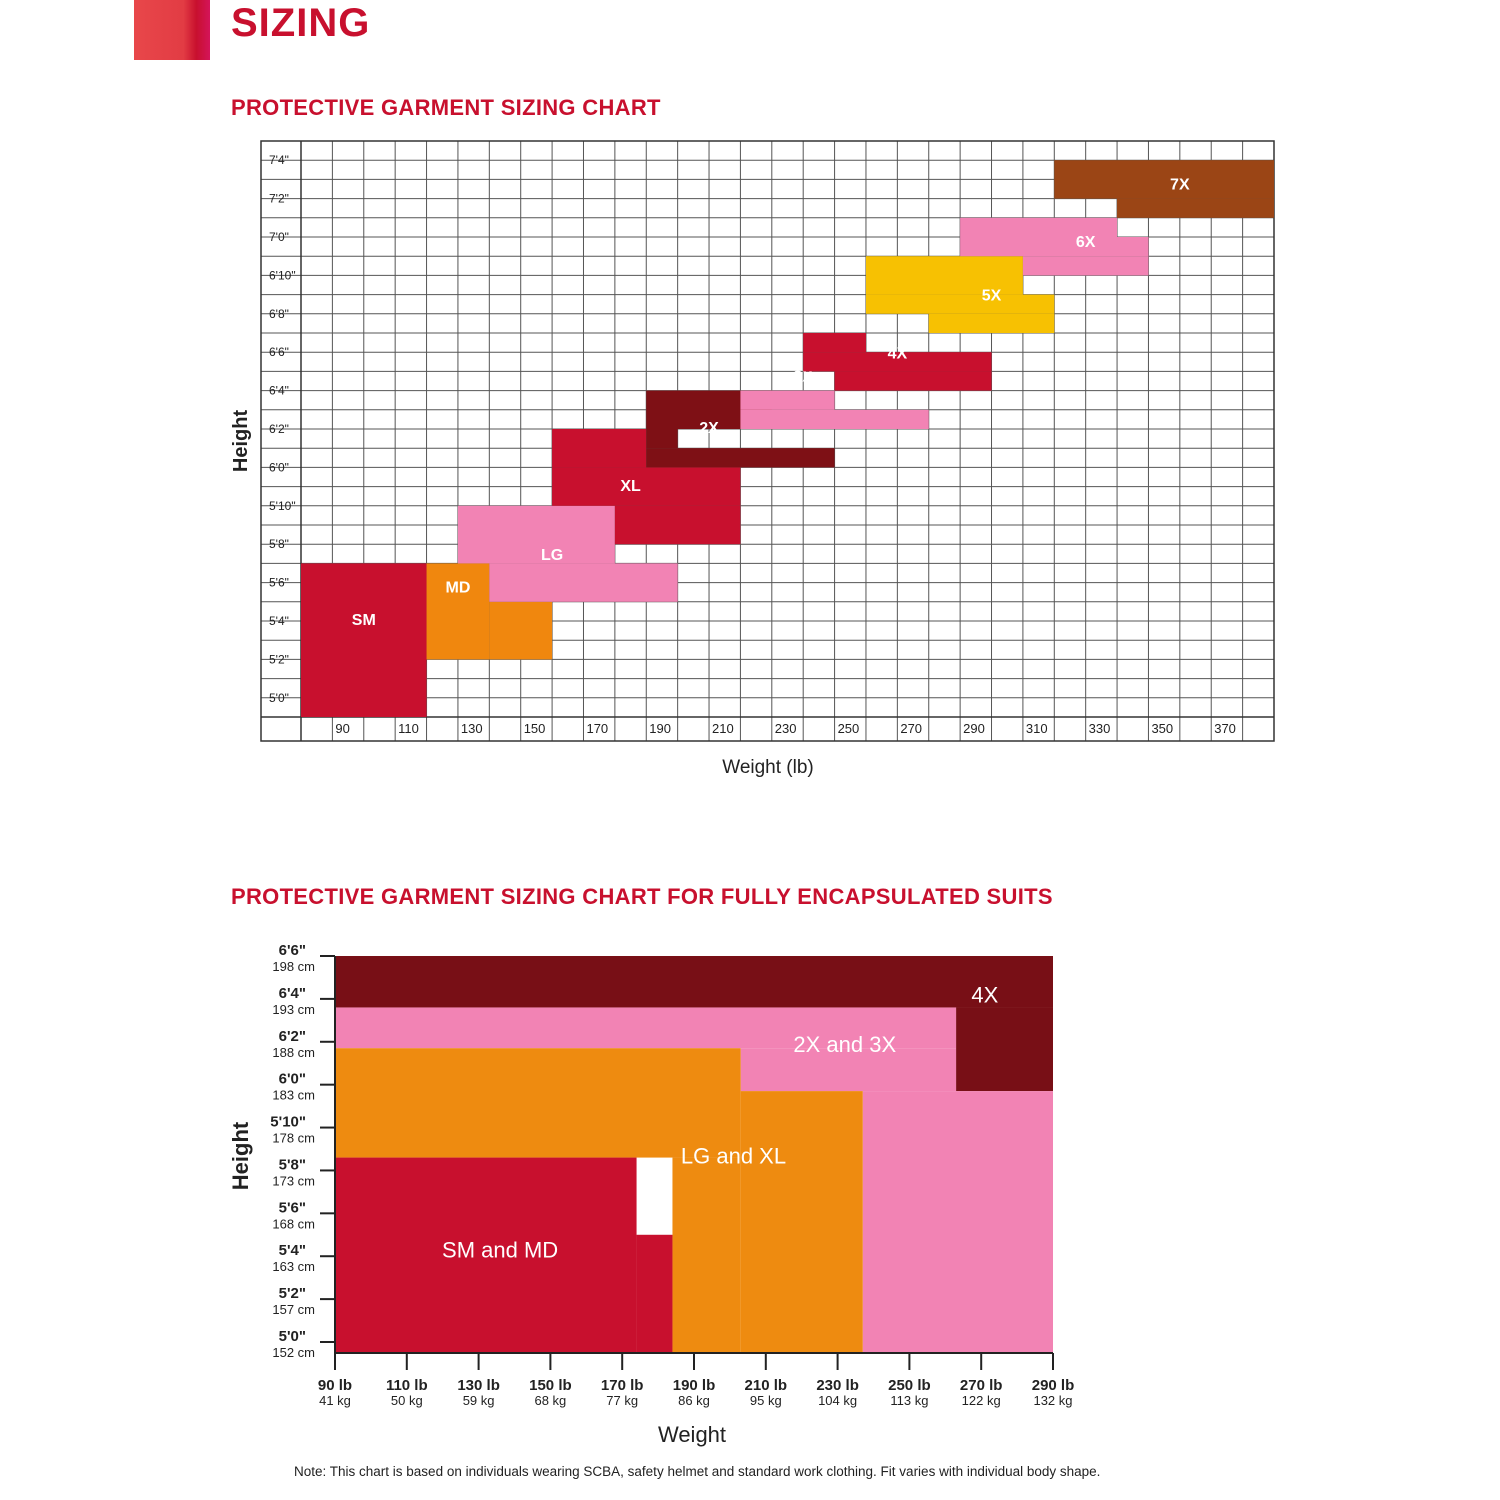 The width and height of the screenshot is (1500, 1500). Describe the element at coordinates (630, 486) in the screenshot. I see `size-label-xl: XL` at that location.